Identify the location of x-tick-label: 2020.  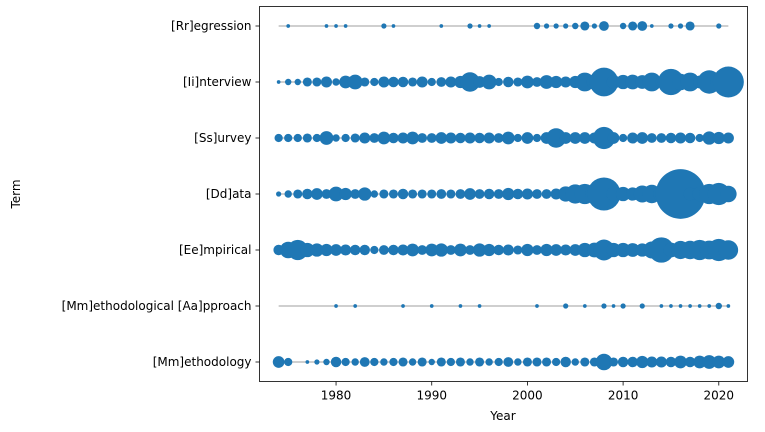
(719, 396).